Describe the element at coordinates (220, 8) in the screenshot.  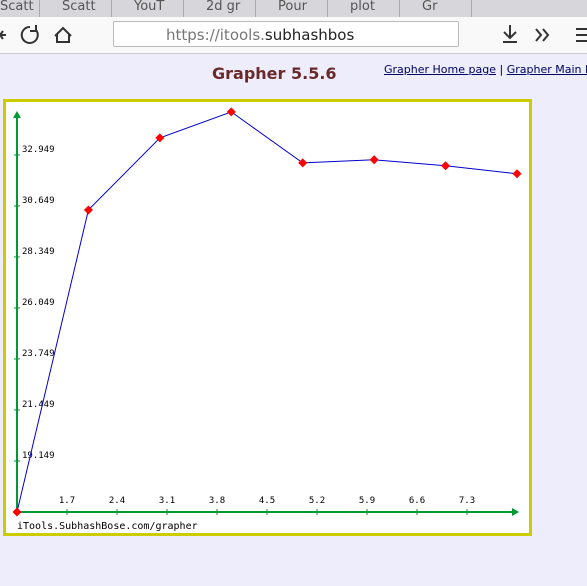
I see `tab: 2d gr` at that location.